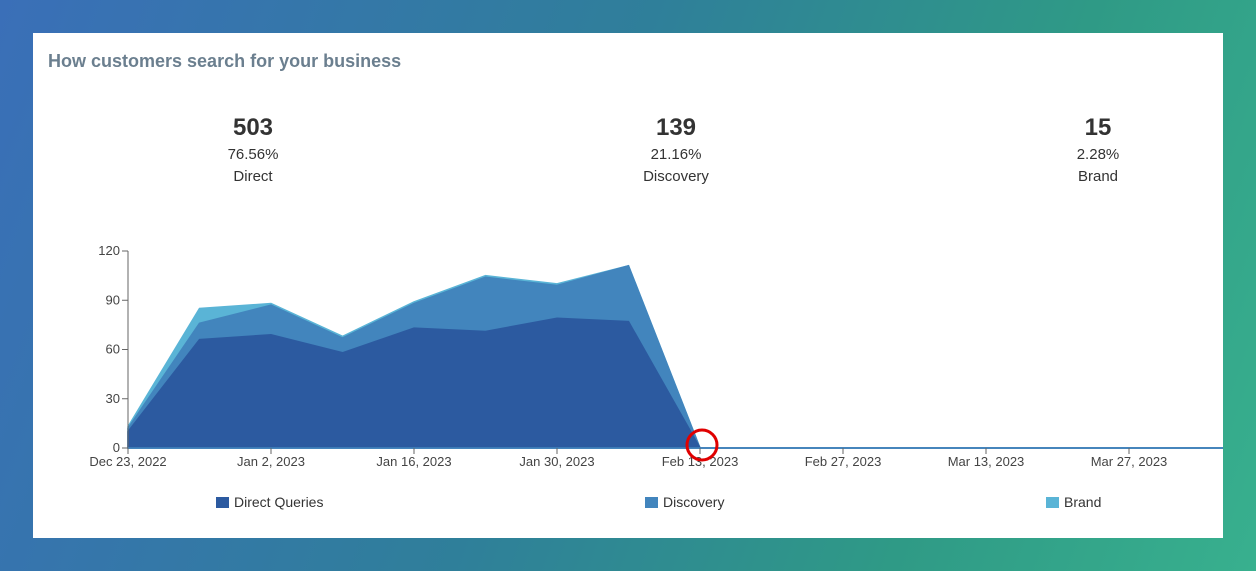 The image size is (1256, 571). Describe the element at coordinates (702, 445) in the screenshot. I see `highlight-circle` at that location.